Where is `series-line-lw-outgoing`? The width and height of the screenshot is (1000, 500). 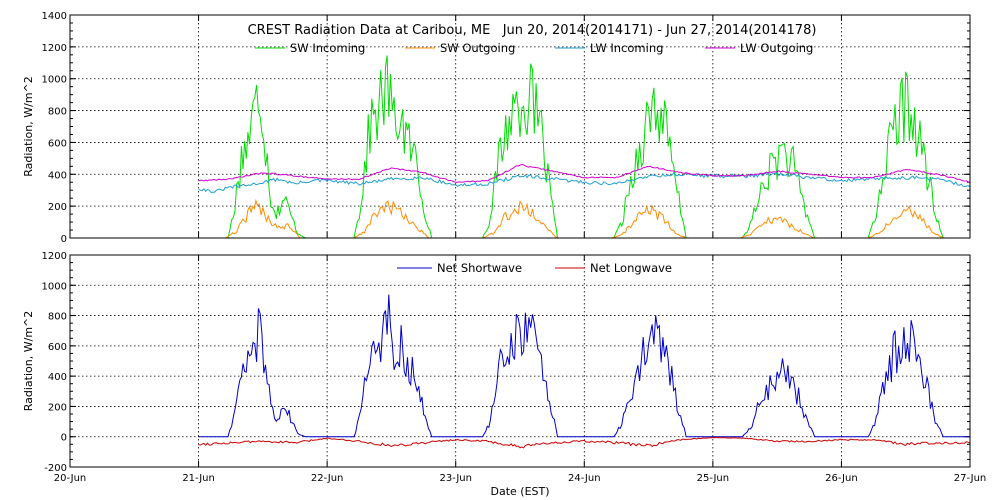 series-line-lw-outgoing is located at coordinates (584, 173).